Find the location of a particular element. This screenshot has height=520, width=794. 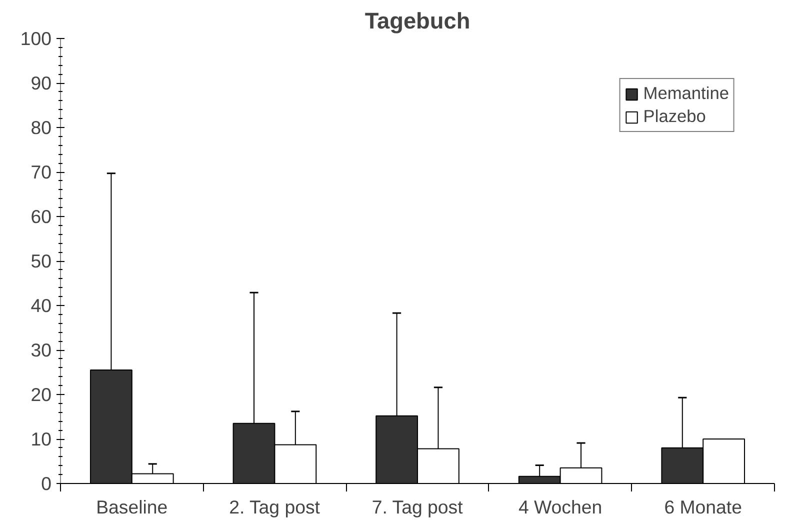

x-tick-label: 2. Tag post is located at coordinates (275, 507).